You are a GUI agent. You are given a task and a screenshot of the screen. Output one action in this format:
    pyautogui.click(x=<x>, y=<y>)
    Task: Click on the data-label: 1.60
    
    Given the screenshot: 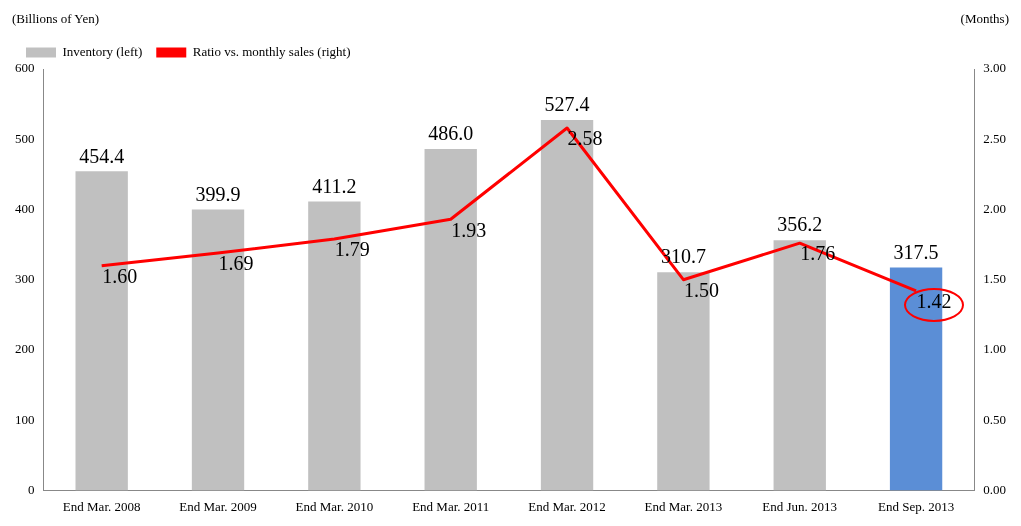 What is the action you would take?
    pyautogui.click(x=120, y=275)
    